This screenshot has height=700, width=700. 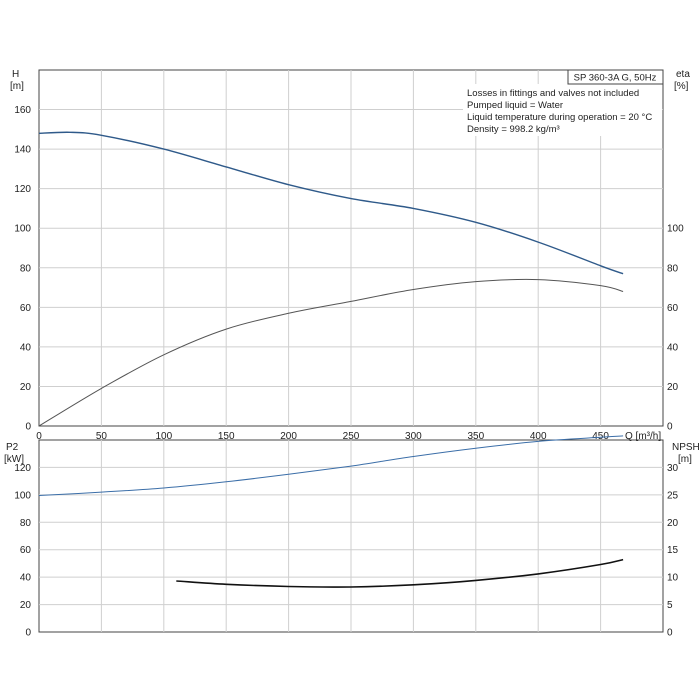 What do you see at coordinates (163, 436) in the screenshot?
I see `x-tick-label: 100` at bounding box center [163, 436].